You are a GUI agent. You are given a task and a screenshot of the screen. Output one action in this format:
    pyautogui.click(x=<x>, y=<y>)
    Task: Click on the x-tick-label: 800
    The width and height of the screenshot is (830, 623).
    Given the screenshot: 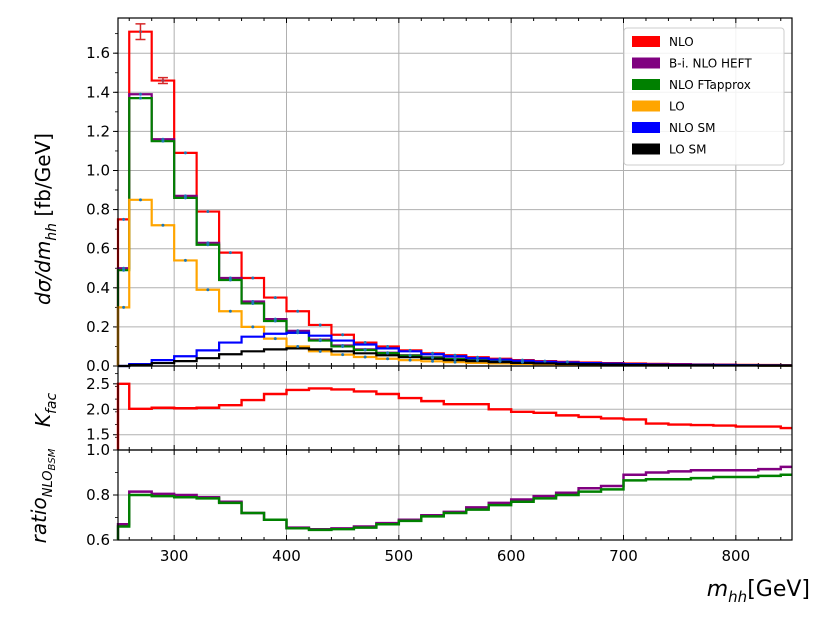 What is the action you would take?
    pyautogui.click(x=736, y=556)
    